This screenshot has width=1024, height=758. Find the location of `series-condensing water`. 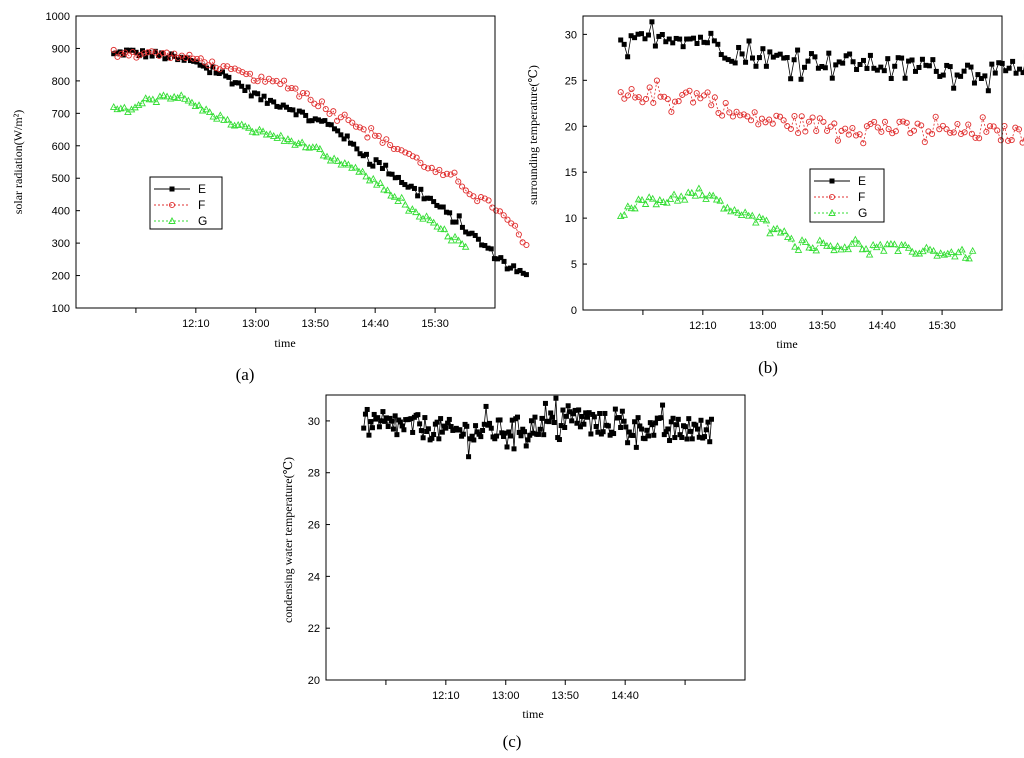

series-condensing water is located at coordinates (537, 427).